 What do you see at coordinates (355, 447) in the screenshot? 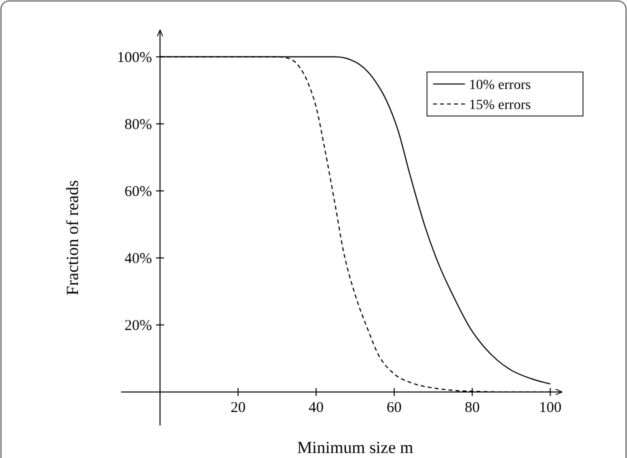
I see `x-axis-title: Minimum size m` at bounding box center [355, 447].